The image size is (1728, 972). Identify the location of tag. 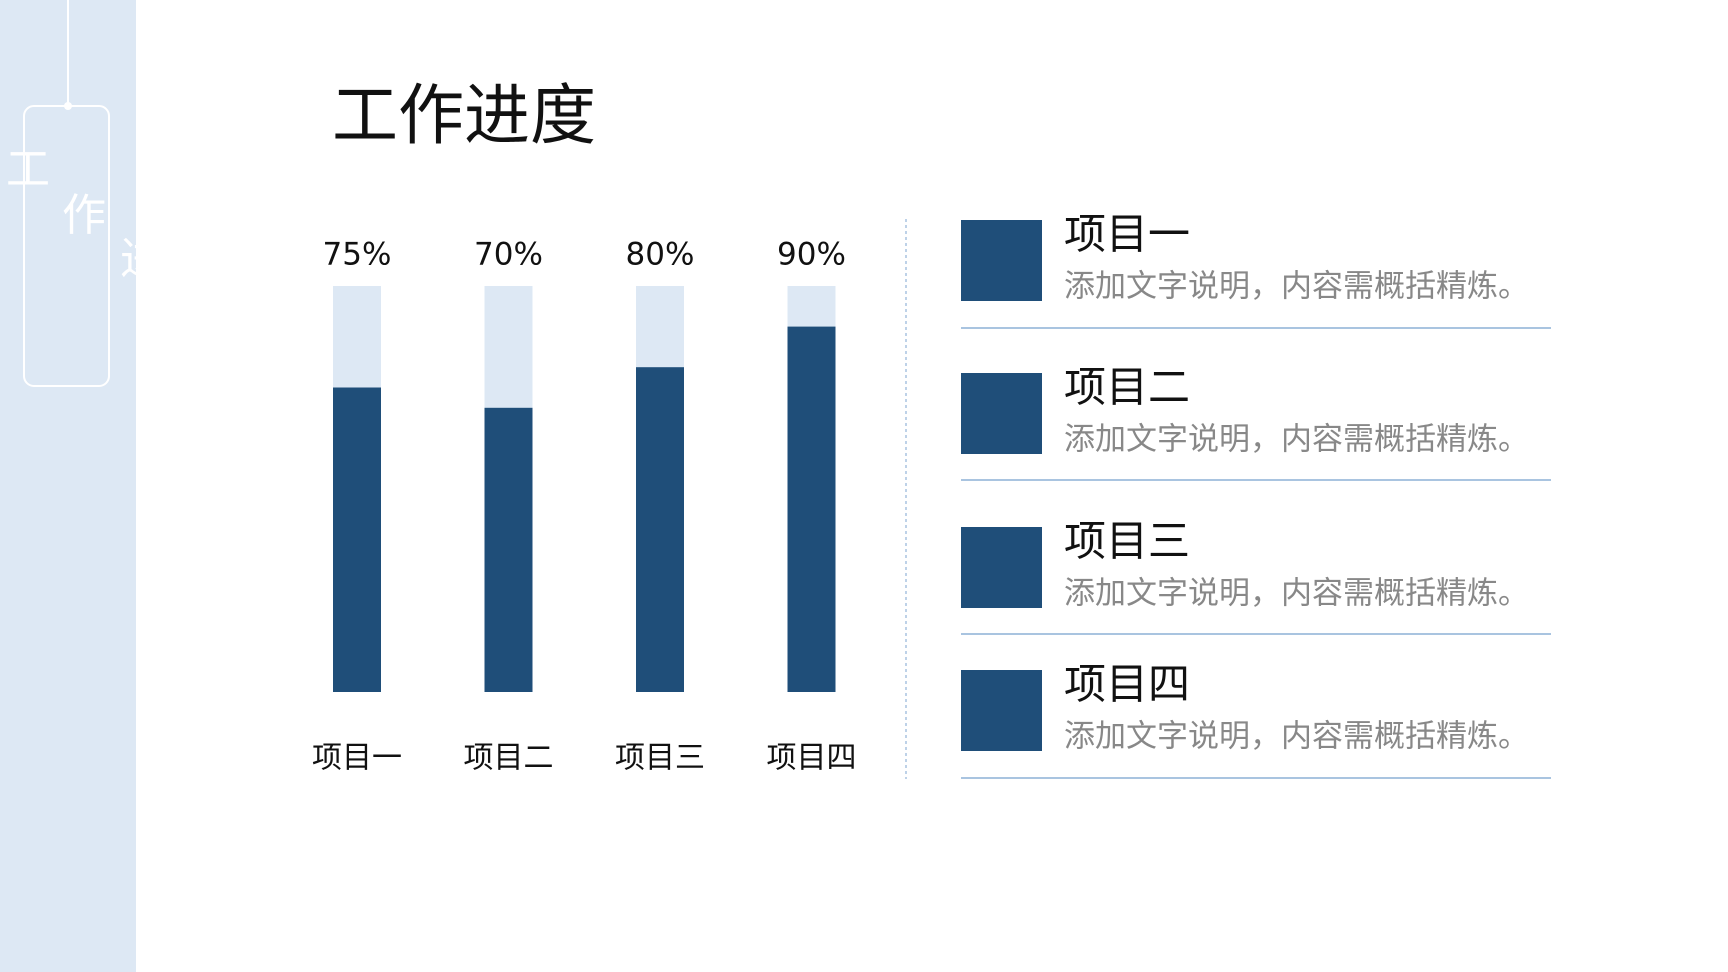
(66, 246).